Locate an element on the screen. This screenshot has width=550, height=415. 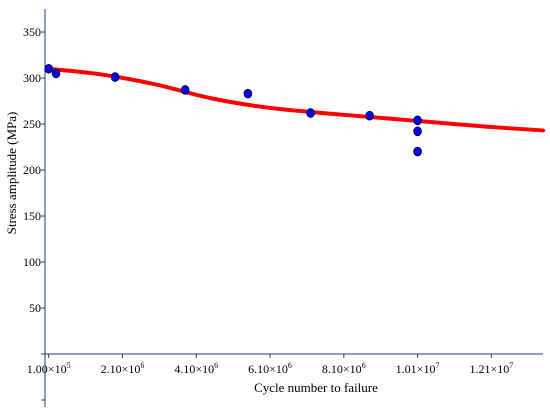
y-tick-label: 200 is located at coordinates (32, 170).